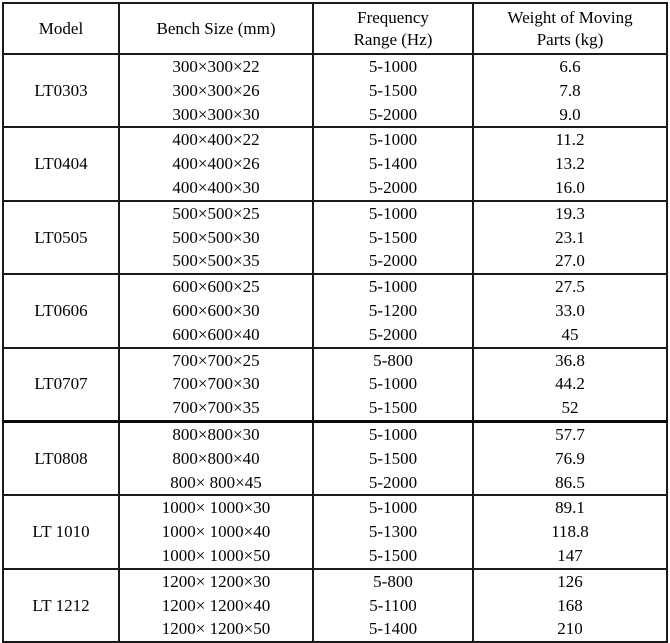  Describe the element at coordinates (215, 164) in the screenshot. I see `bench-size-cell: 400×400×26` at that location.